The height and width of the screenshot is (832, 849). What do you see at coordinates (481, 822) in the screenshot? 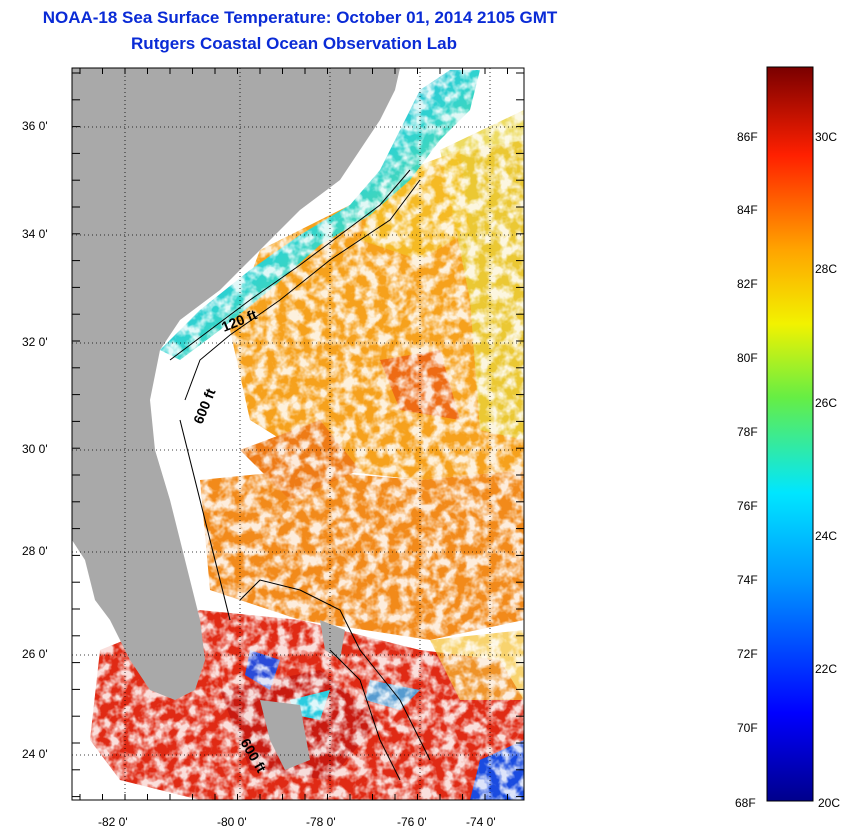
I see `lon-label-74: -74 0'` at bounding box center [481, 822].